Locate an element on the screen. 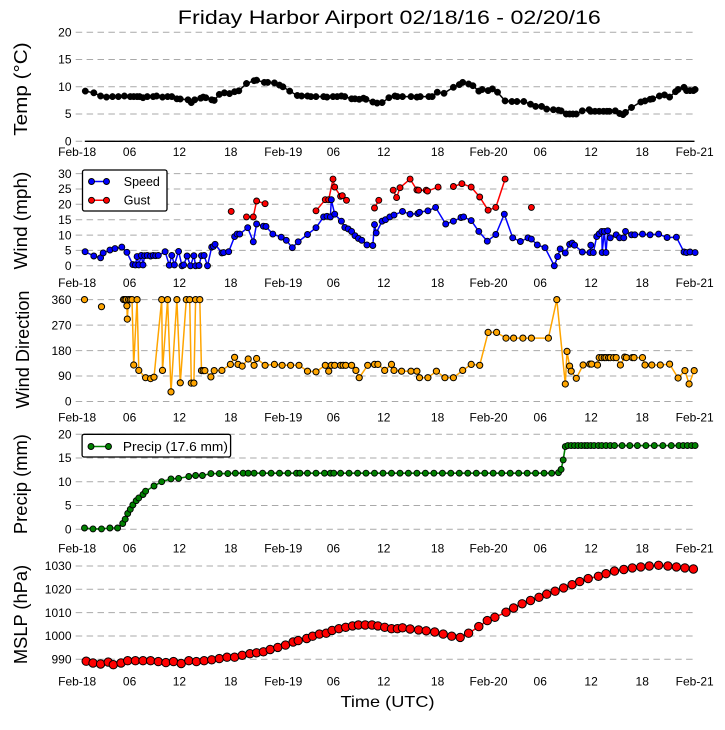 The width and height of the screenshot is (725, 730). svg-text: 180 is located at coordinates (61, 351).